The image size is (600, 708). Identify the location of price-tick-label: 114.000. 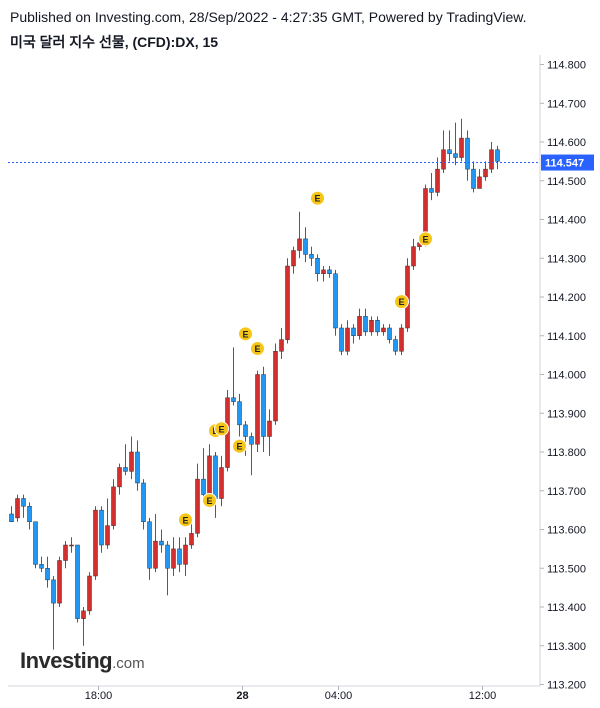
(566, 376).